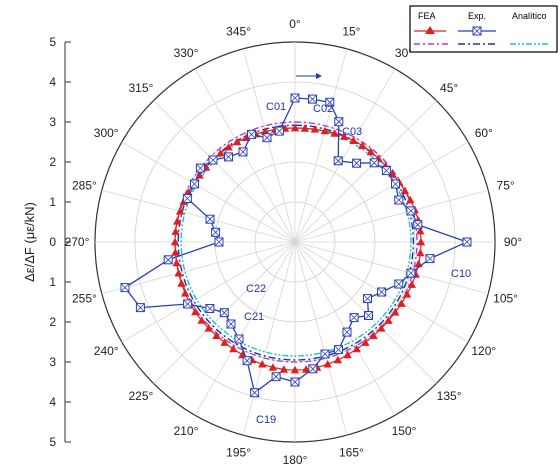  Describe the element at coordinates (506, 186) in the screenshot. I see `angle-label: 75°` at that location.